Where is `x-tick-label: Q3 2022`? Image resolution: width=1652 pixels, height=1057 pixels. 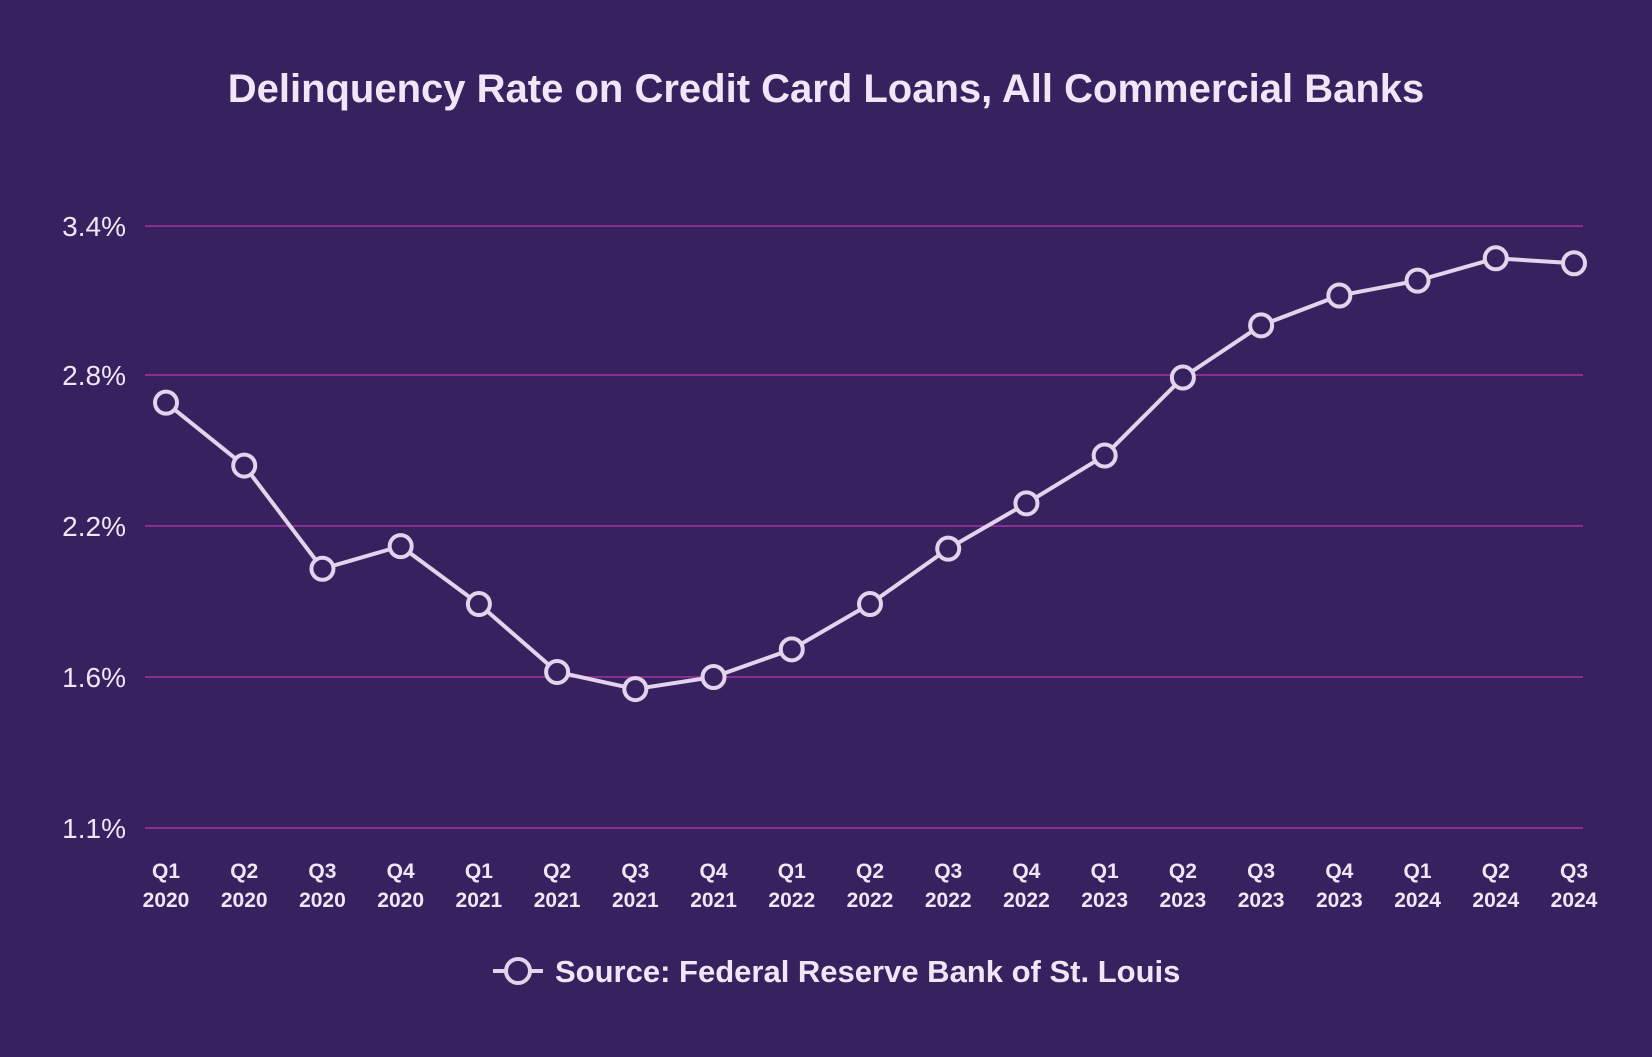 x-tick-label: Q3 2022 is located at coordinates (948, 886).